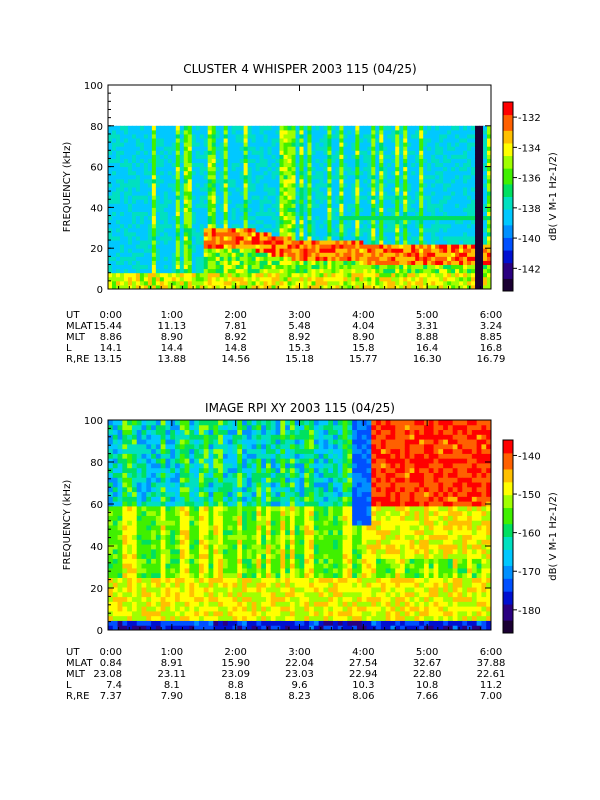  Describe the element at coordinates (508, 264) in the screenshot. I see `colorbar-segment` at that location.